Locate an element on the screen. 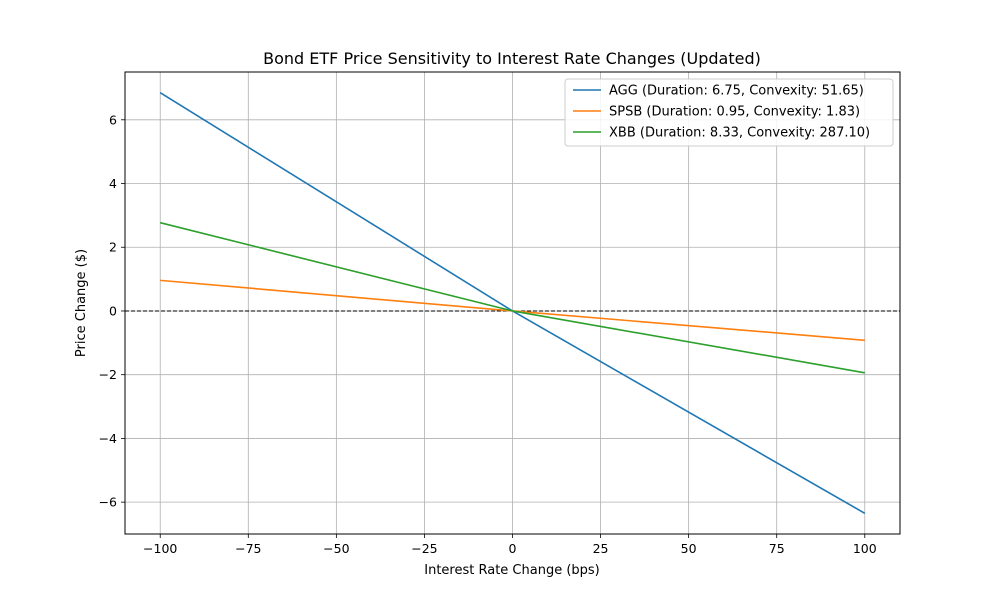 Image resolution: width=1000 pixels, height=600 pixels. y-tick-label: −2 is located at coordinates (108, 374).